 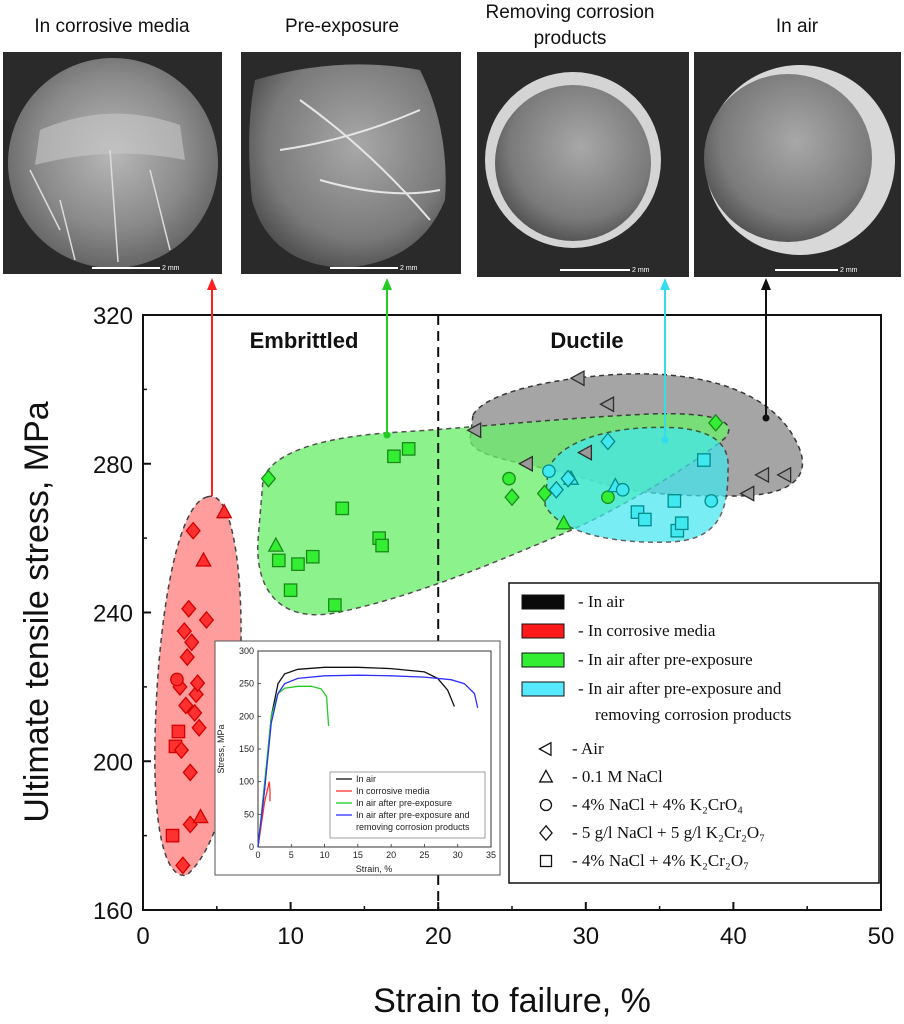 What do you see at coordinates (693, 714) in the screenshot?
I see `legend-color-cont: removing corrosion products` at bounding box center [693, 714].